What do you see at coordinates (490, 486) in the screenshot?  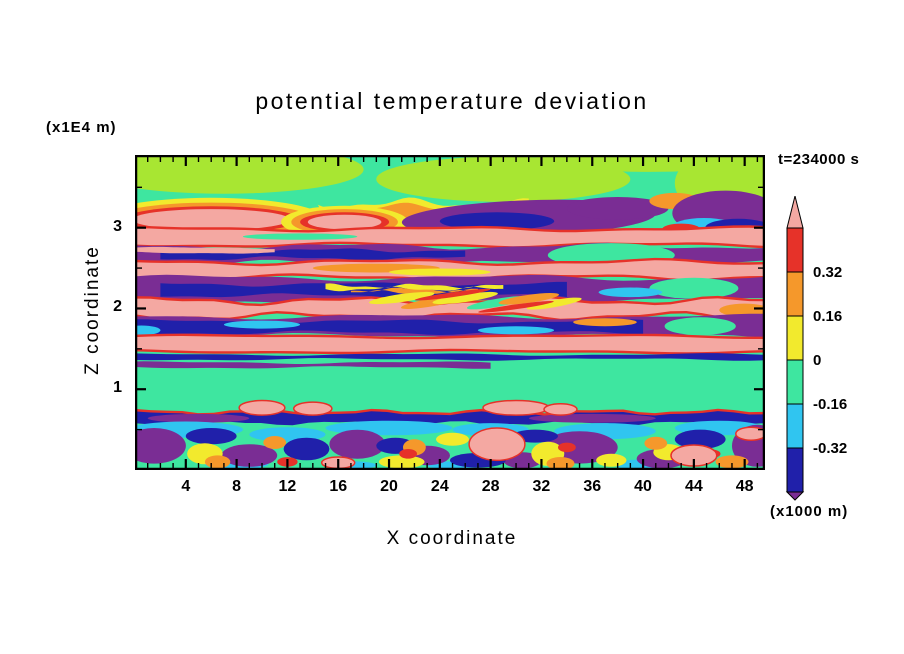 I see `x-tick-label: 28` at bounding box center [490, 486].